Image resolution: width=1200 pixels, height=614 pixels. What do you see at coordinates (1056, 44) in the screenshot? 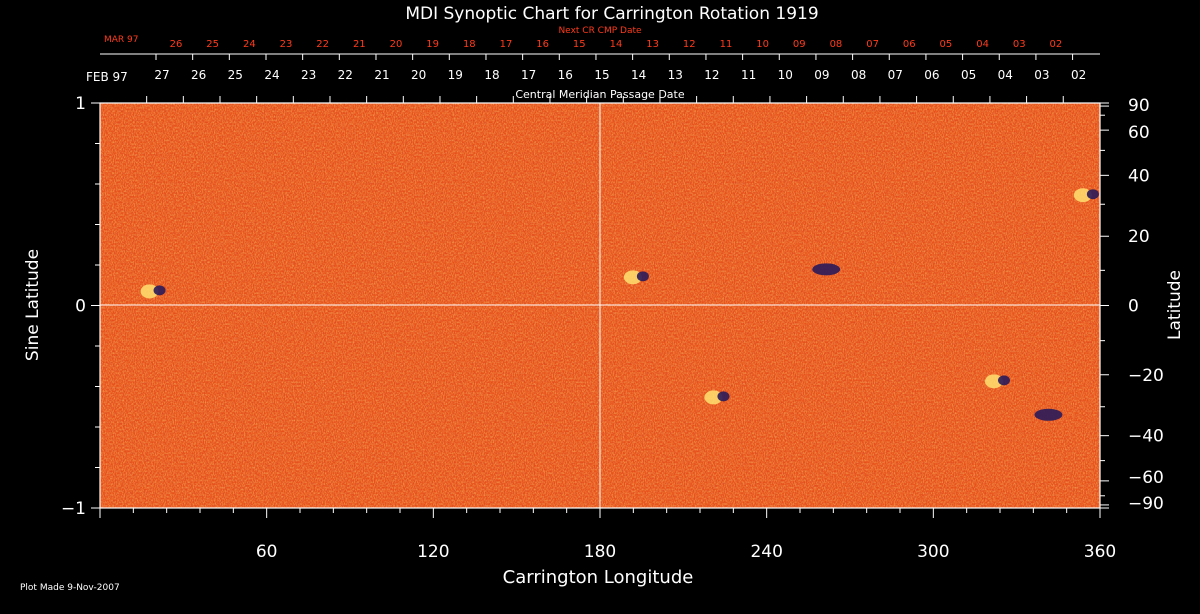
I see `next-date-label: 02` at bounding box center [1056, 44].